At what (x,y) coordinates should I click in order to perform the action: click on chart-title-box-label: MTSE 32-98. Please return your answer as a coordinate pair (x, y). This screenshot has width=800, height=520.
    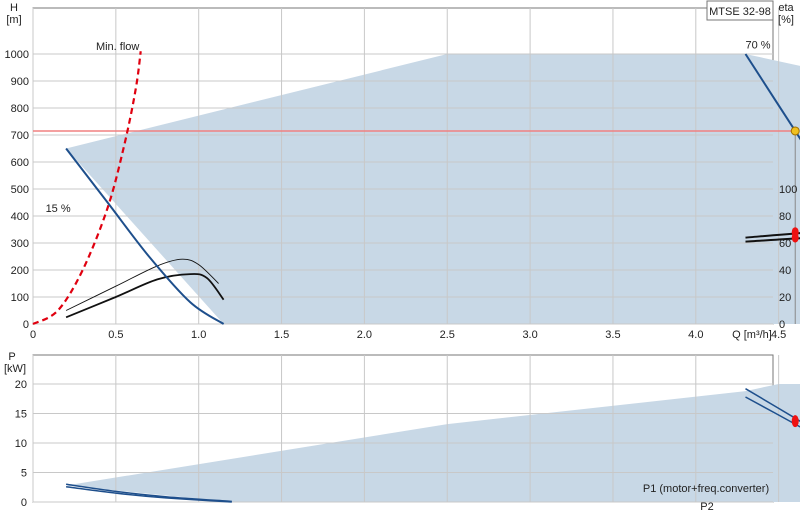
    Looking at the image, I should click on (740, 12).